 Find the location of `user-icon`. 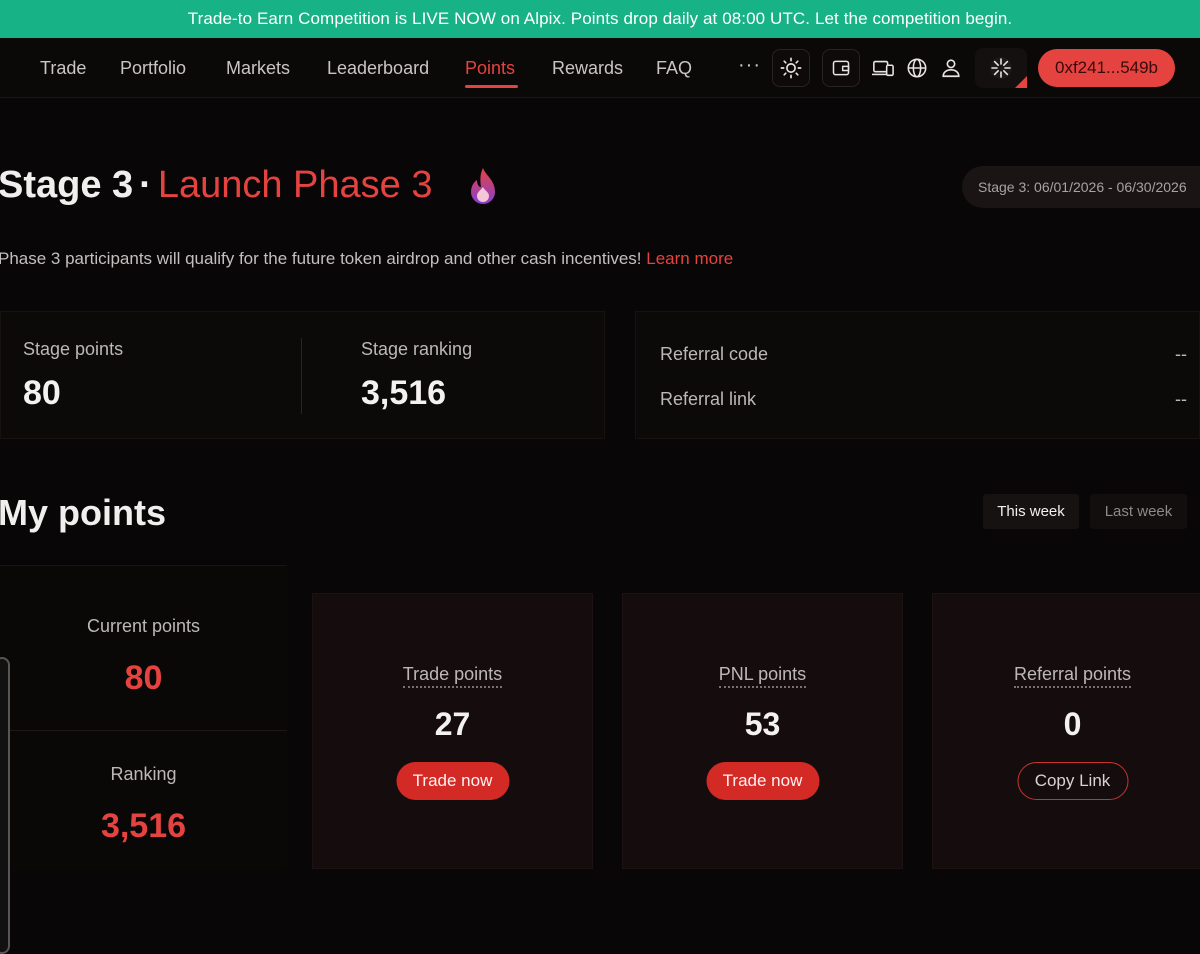

user-icon is located at coordinates (951, 68).